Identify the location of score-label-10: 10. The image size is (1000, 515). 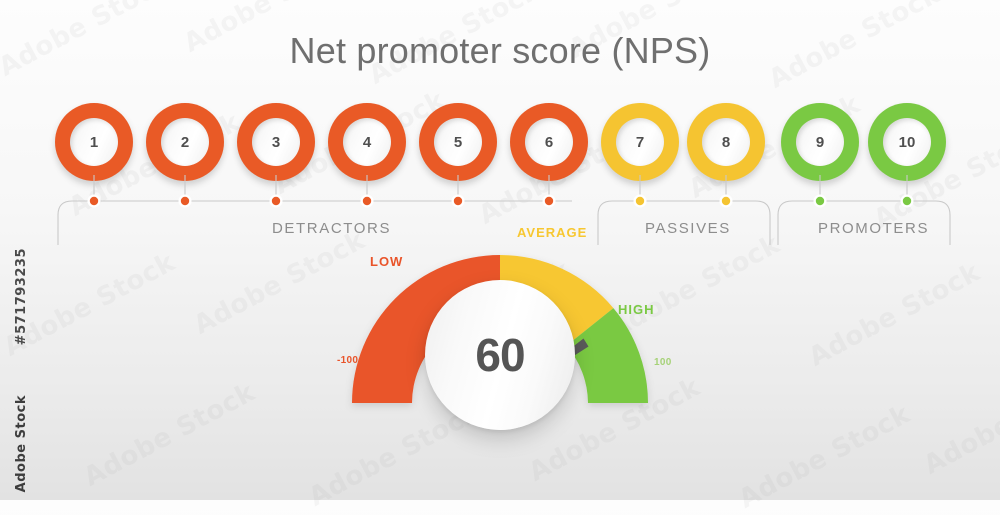
(907, 142).